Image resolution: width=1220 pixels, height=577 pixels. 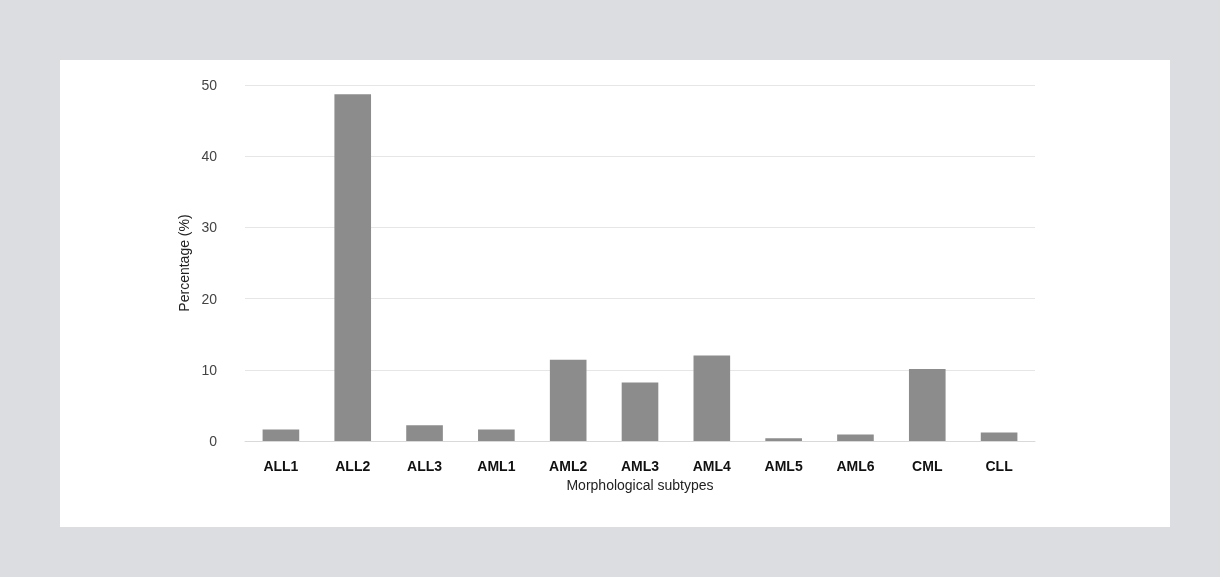 I want to click on y-tick-label: 10, so click(x=209, y=369).